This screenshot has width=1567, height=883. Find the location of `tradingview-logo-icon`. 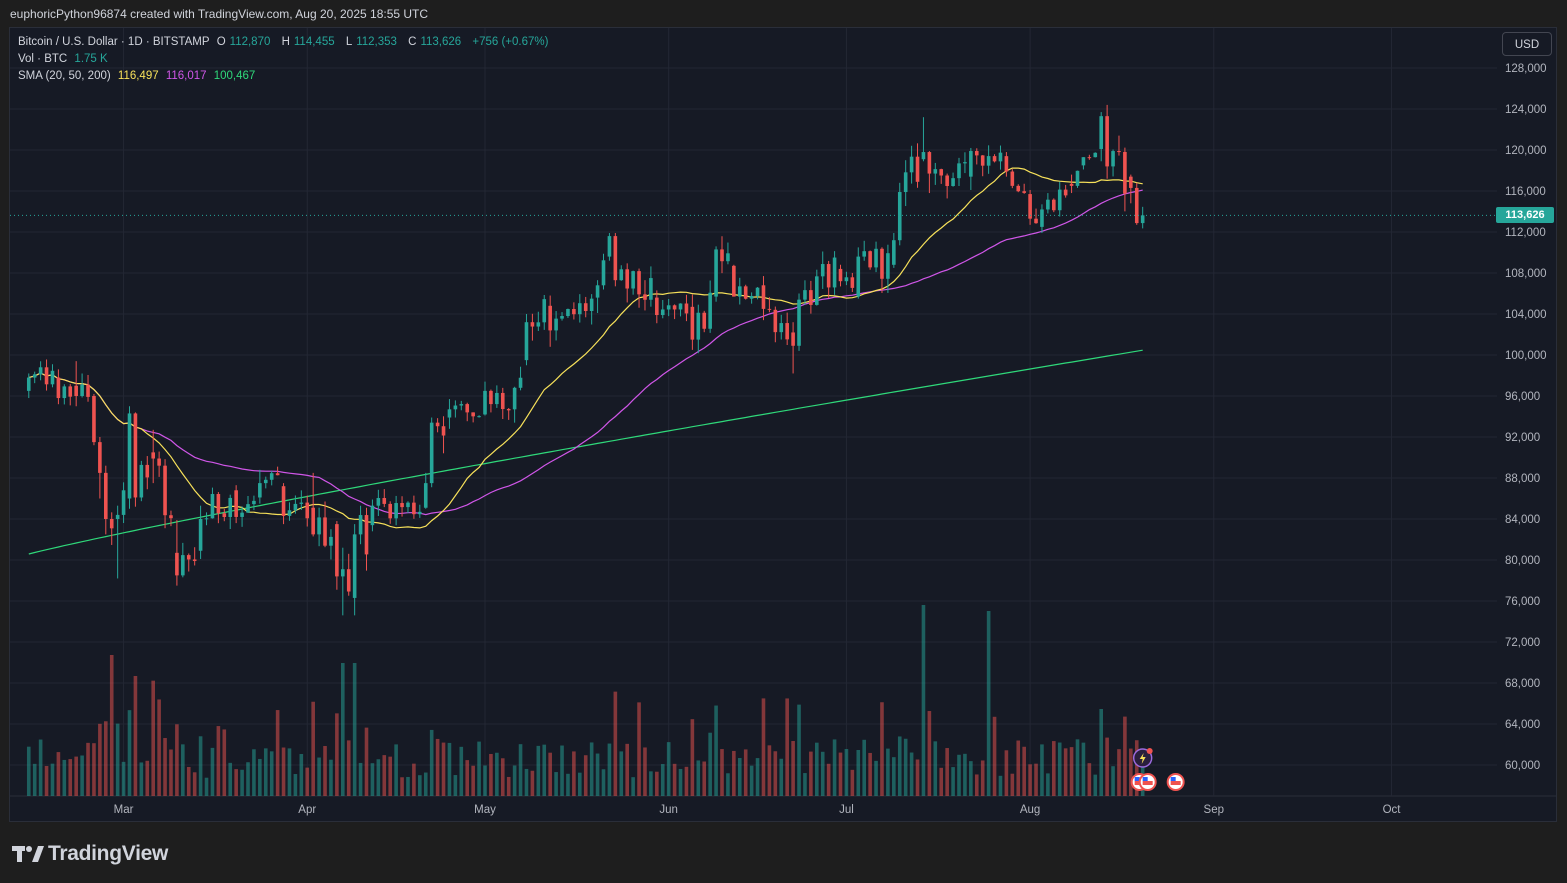

tradingview-logo-icon is located at coordinates (28, 854).